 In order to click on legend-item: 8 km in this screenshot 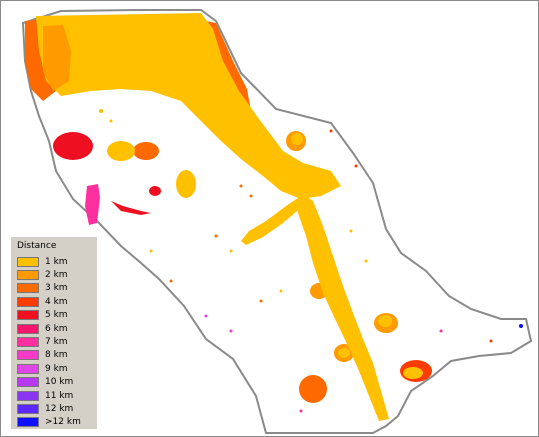, I will do `click(57, 355)`.